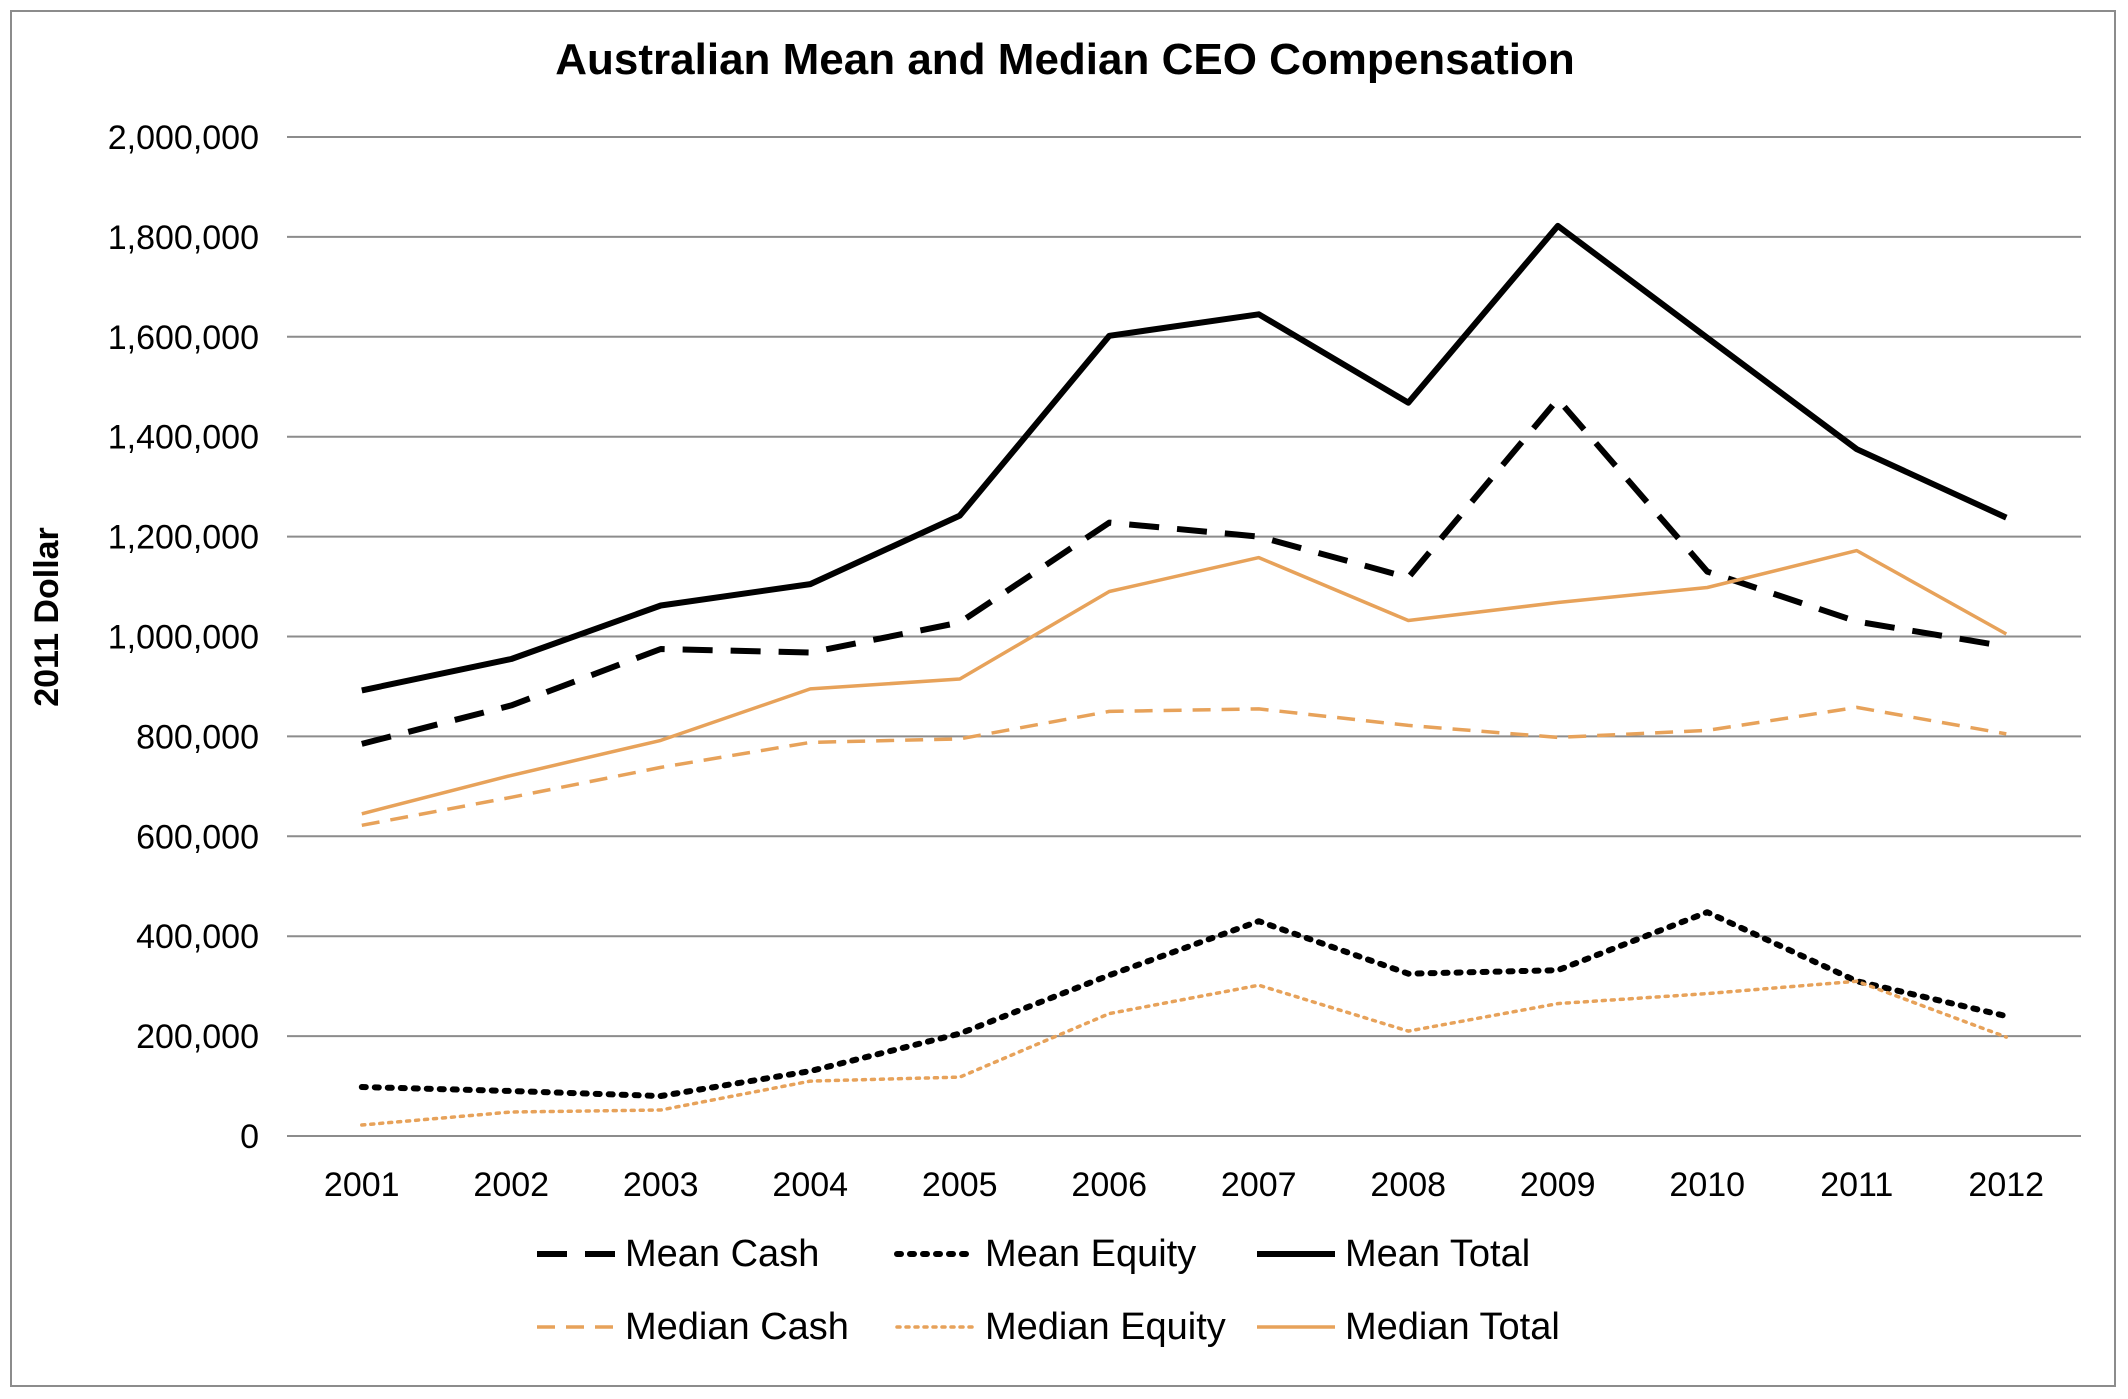 This screenshot has height=1399, width=2128. Describe the element at coordinates (2006, 1185) in the screenshot. I see `x-tick-label: 2012` at that location.